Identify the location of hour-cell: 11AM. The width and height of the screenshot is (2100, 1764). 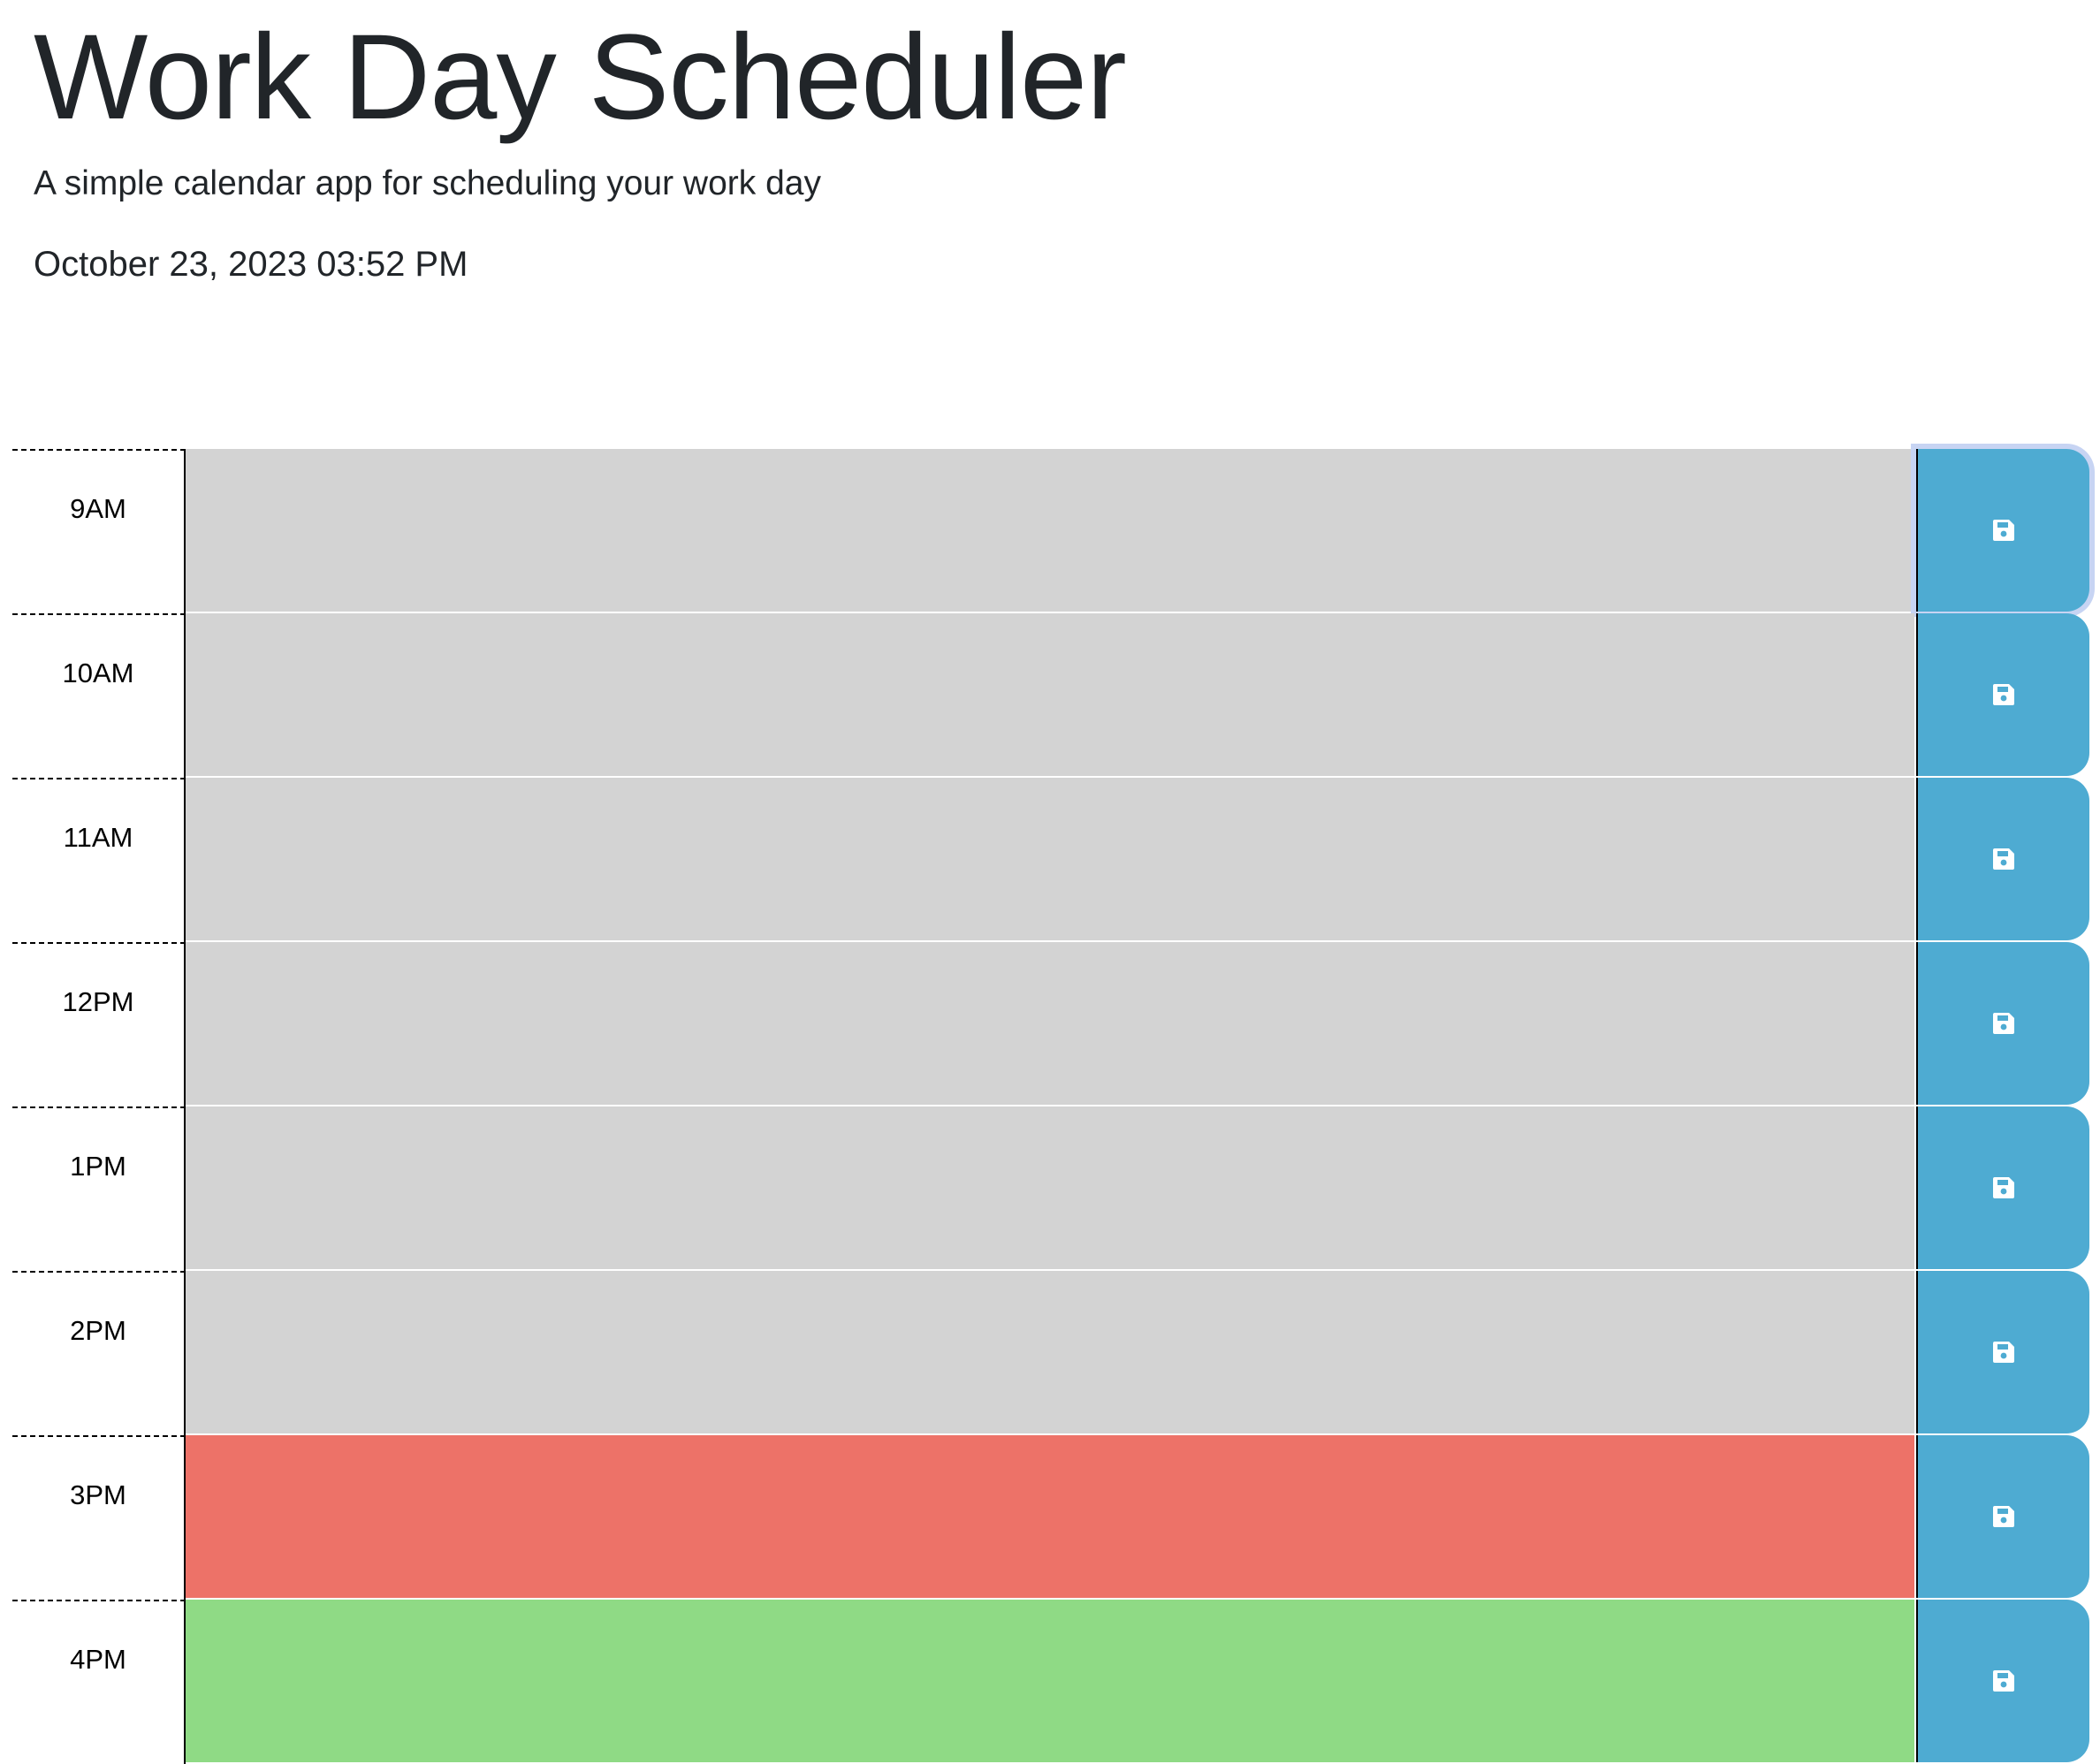
(99, 860).